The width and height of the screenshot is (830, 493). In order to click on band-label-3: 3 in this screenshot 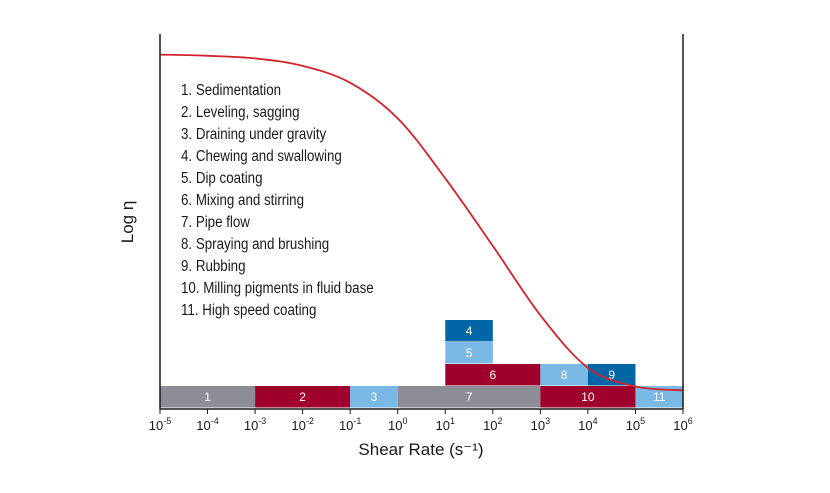, I will do `click(374, 397)`.